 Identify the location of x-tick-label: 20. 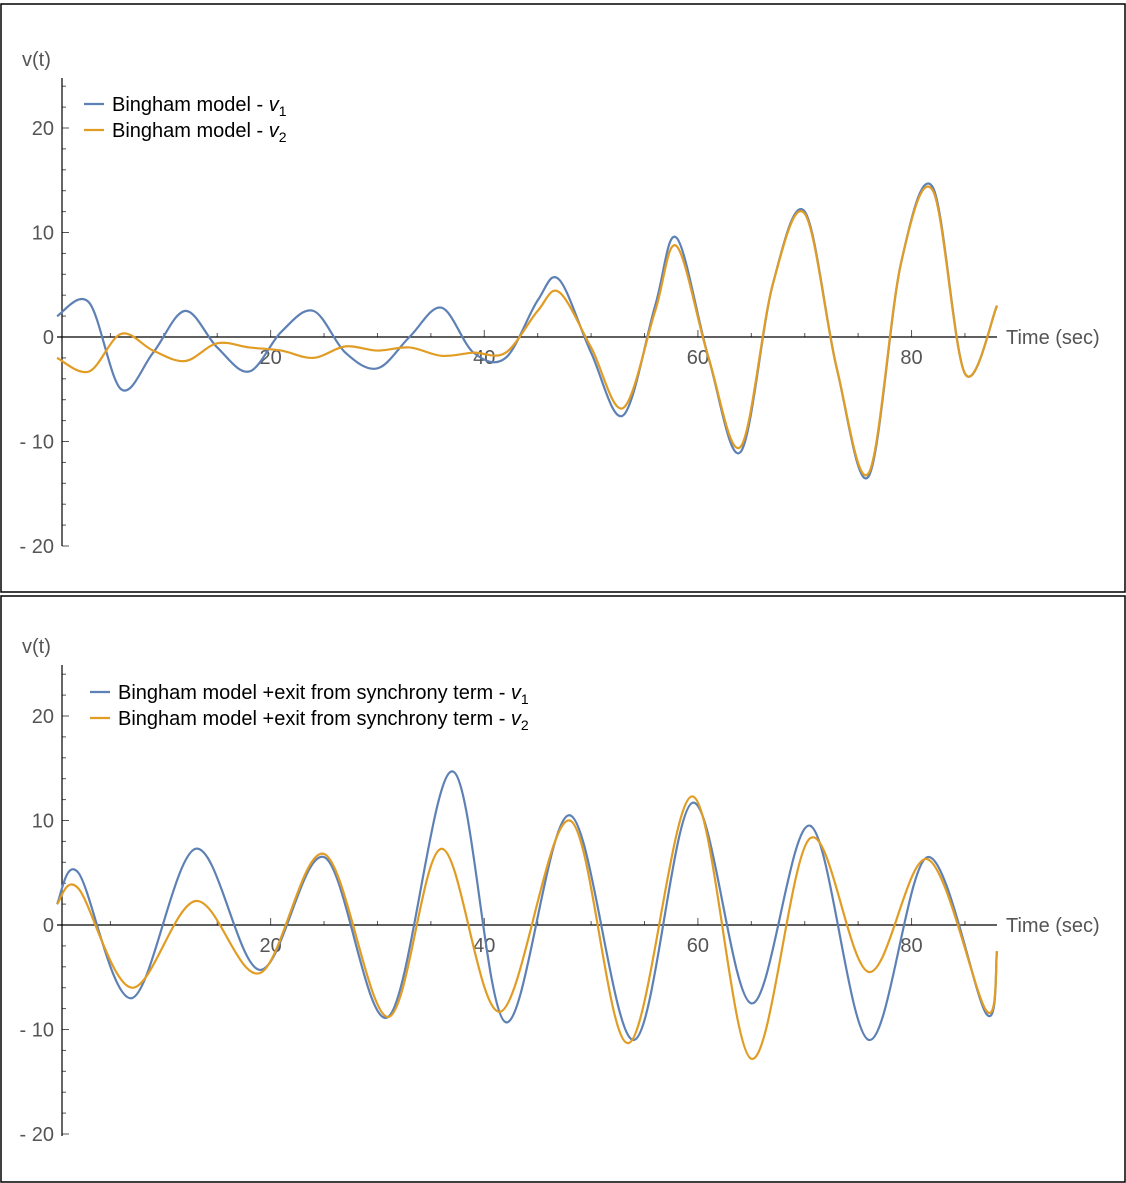
(271, 358).